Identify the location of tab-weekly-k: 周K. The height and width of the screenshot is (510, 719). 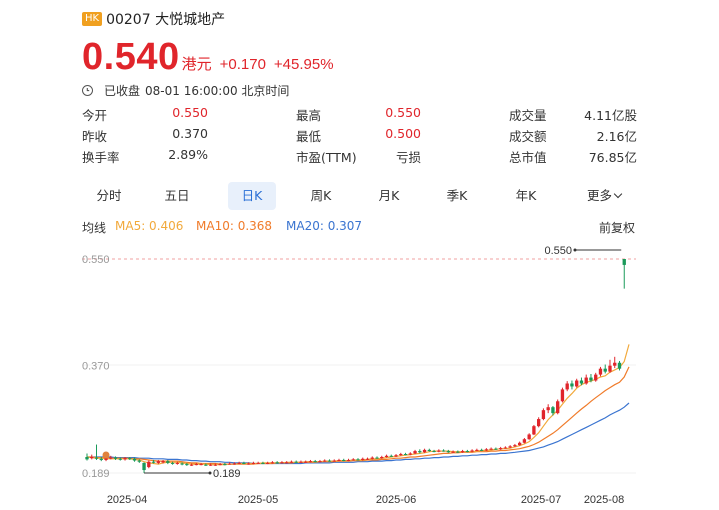
(321, 195).